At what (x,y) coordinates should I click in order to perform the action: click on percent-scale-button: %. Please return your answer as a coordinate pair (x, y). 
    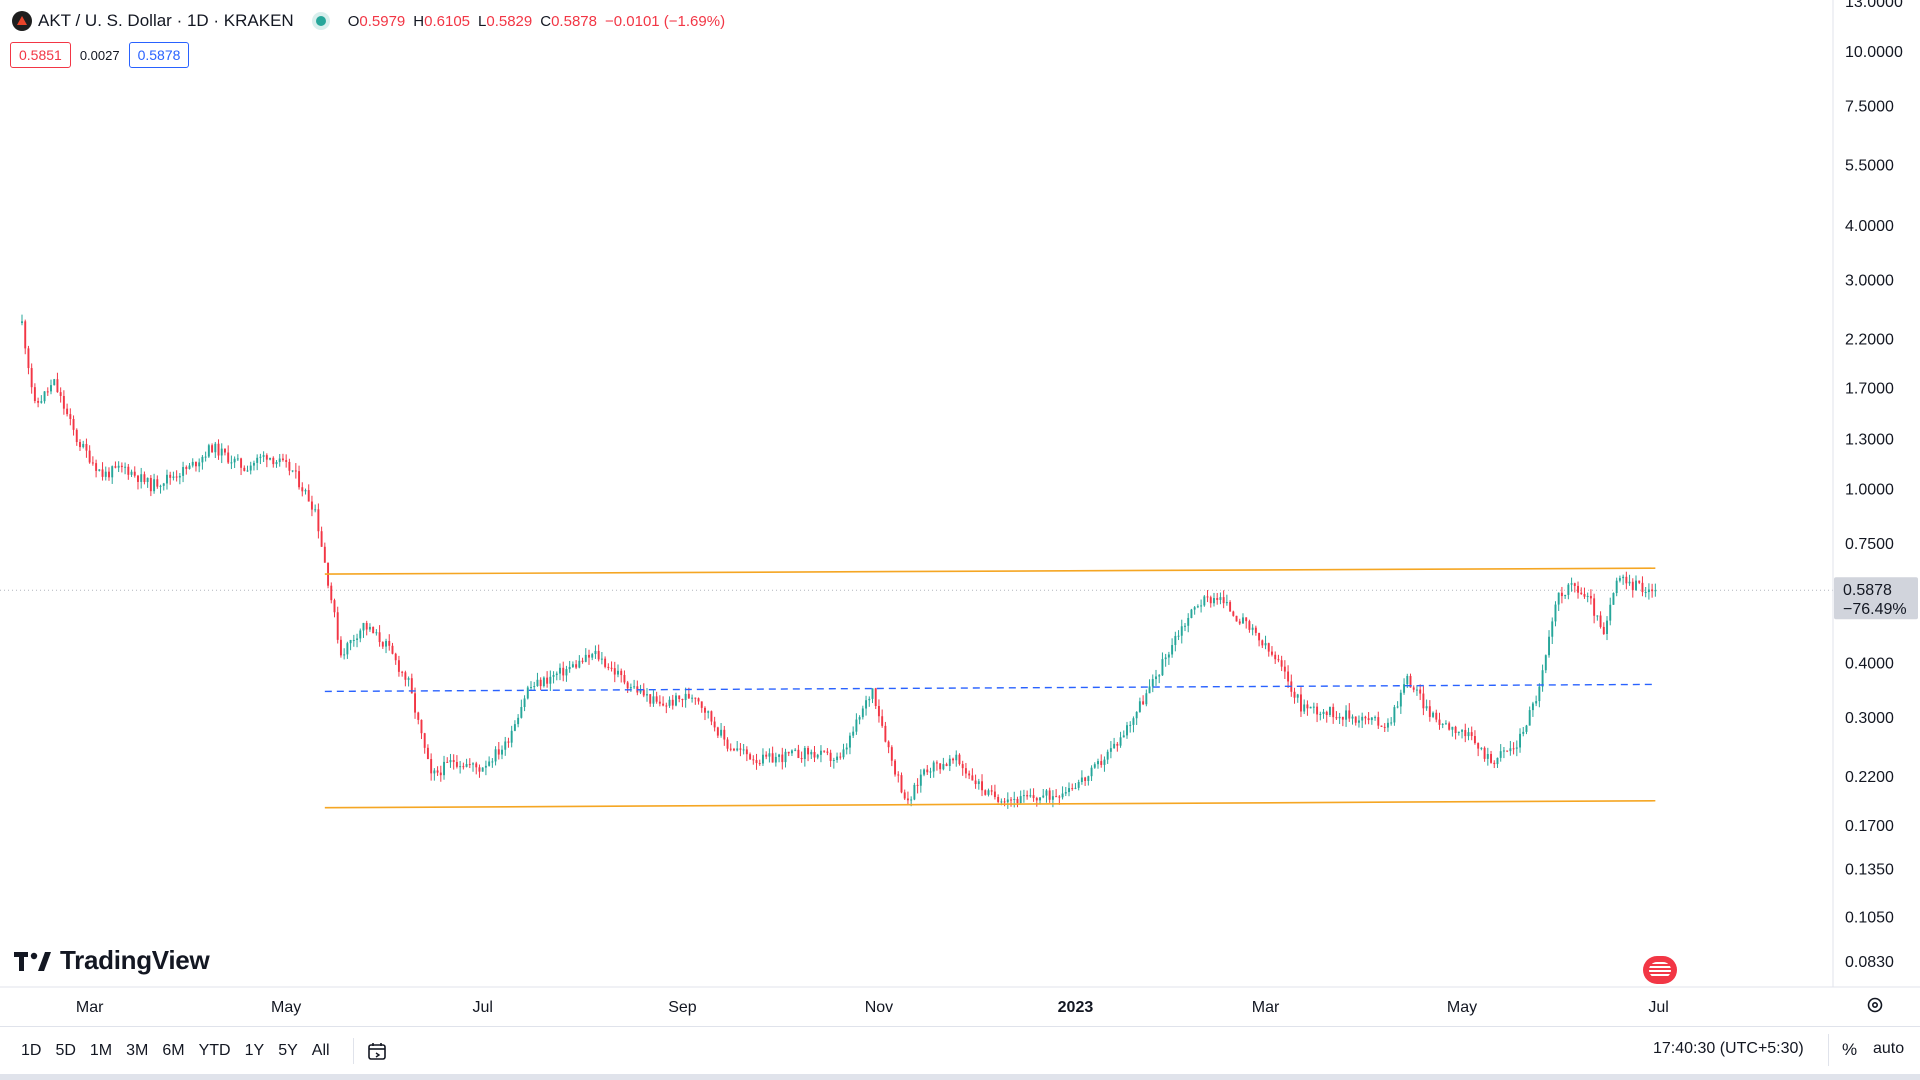
    Looking at the image, I should click on (1850, 1049).